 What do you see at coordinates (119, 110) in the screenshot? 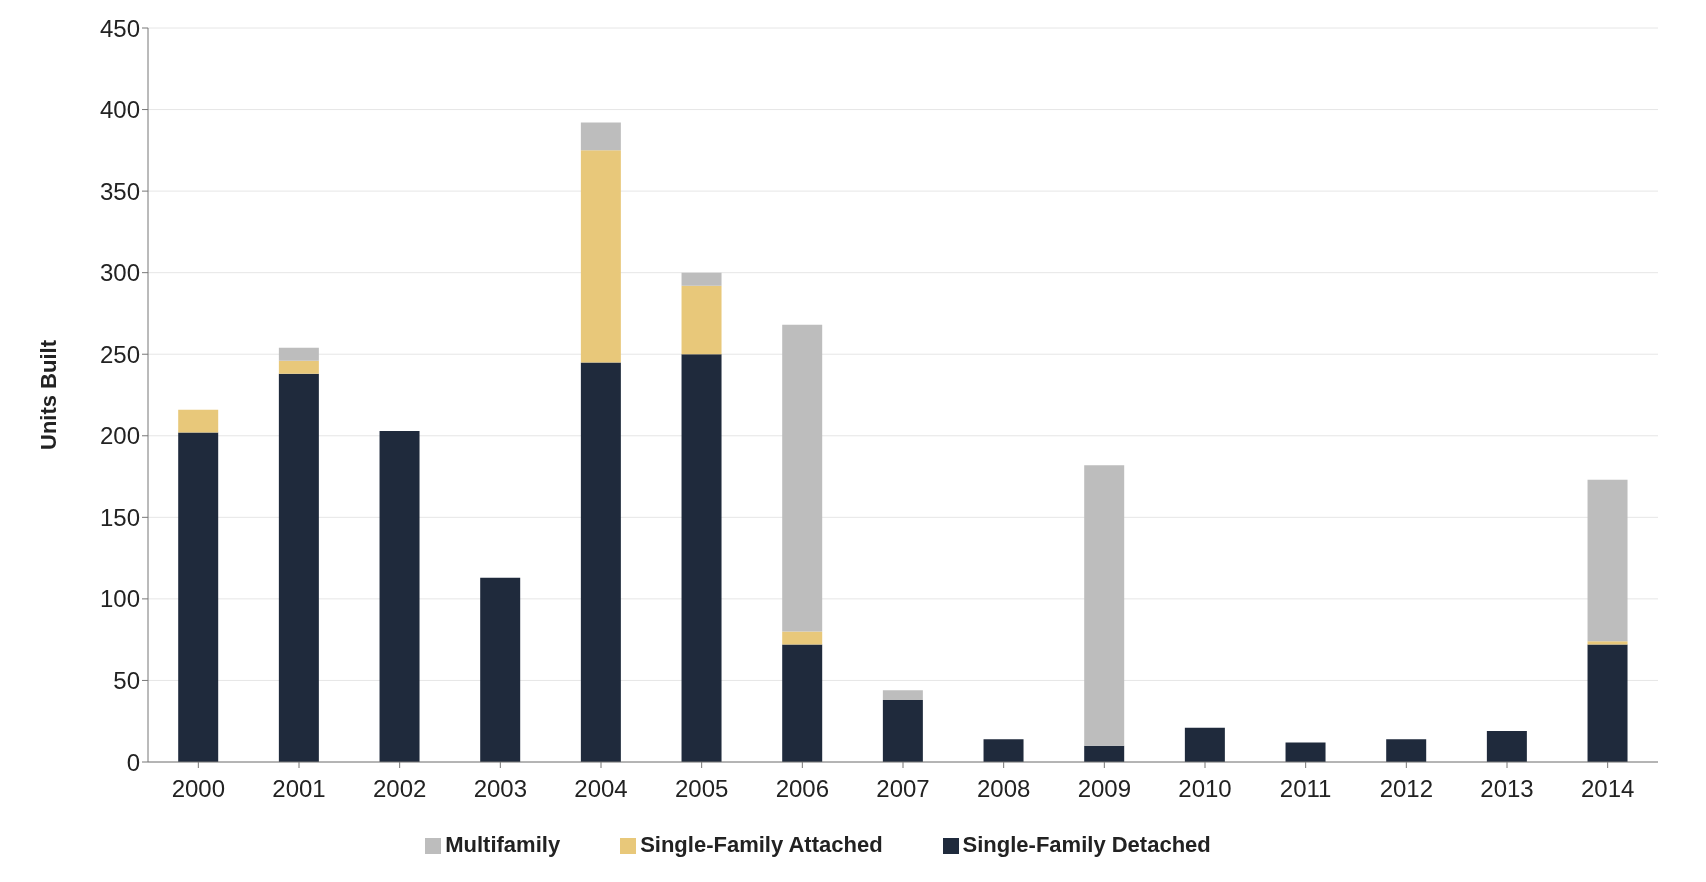
I see `y-tick-label: 400` at bounding box center [119, 110].